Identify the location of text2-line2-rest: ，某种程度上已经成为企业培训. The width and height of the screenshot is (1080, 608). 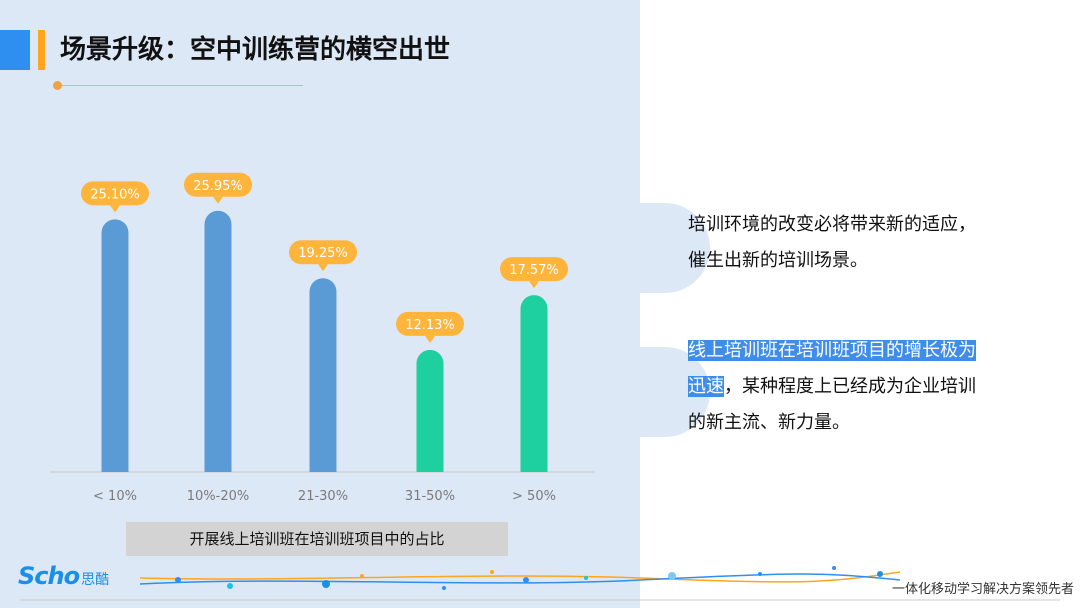
(850, 386).